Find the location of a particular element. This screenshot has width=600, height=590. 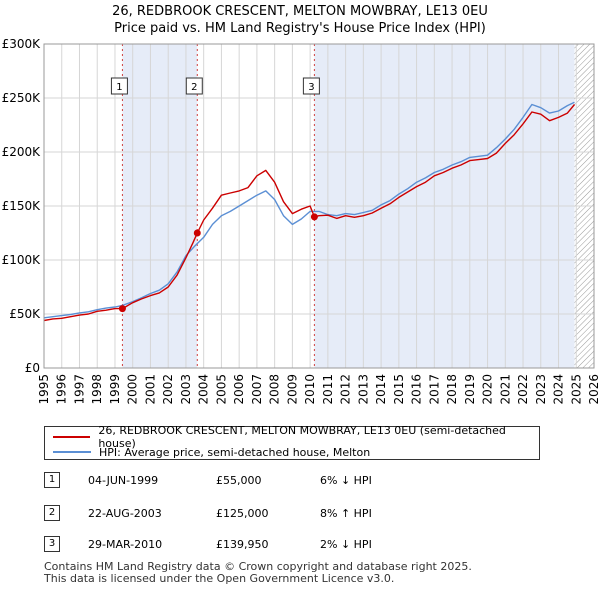

x-tick-label: 2015 is located at coordinates (399, 389).